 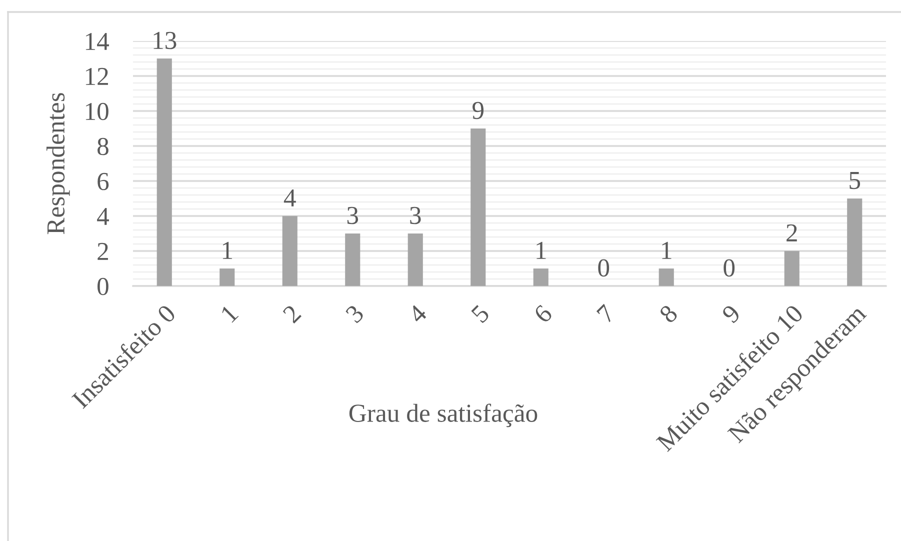 What do you see at coordinates (606, 314) in the screenshot?
I see `x-tick-label: 7` at bounding box center [606, 314].